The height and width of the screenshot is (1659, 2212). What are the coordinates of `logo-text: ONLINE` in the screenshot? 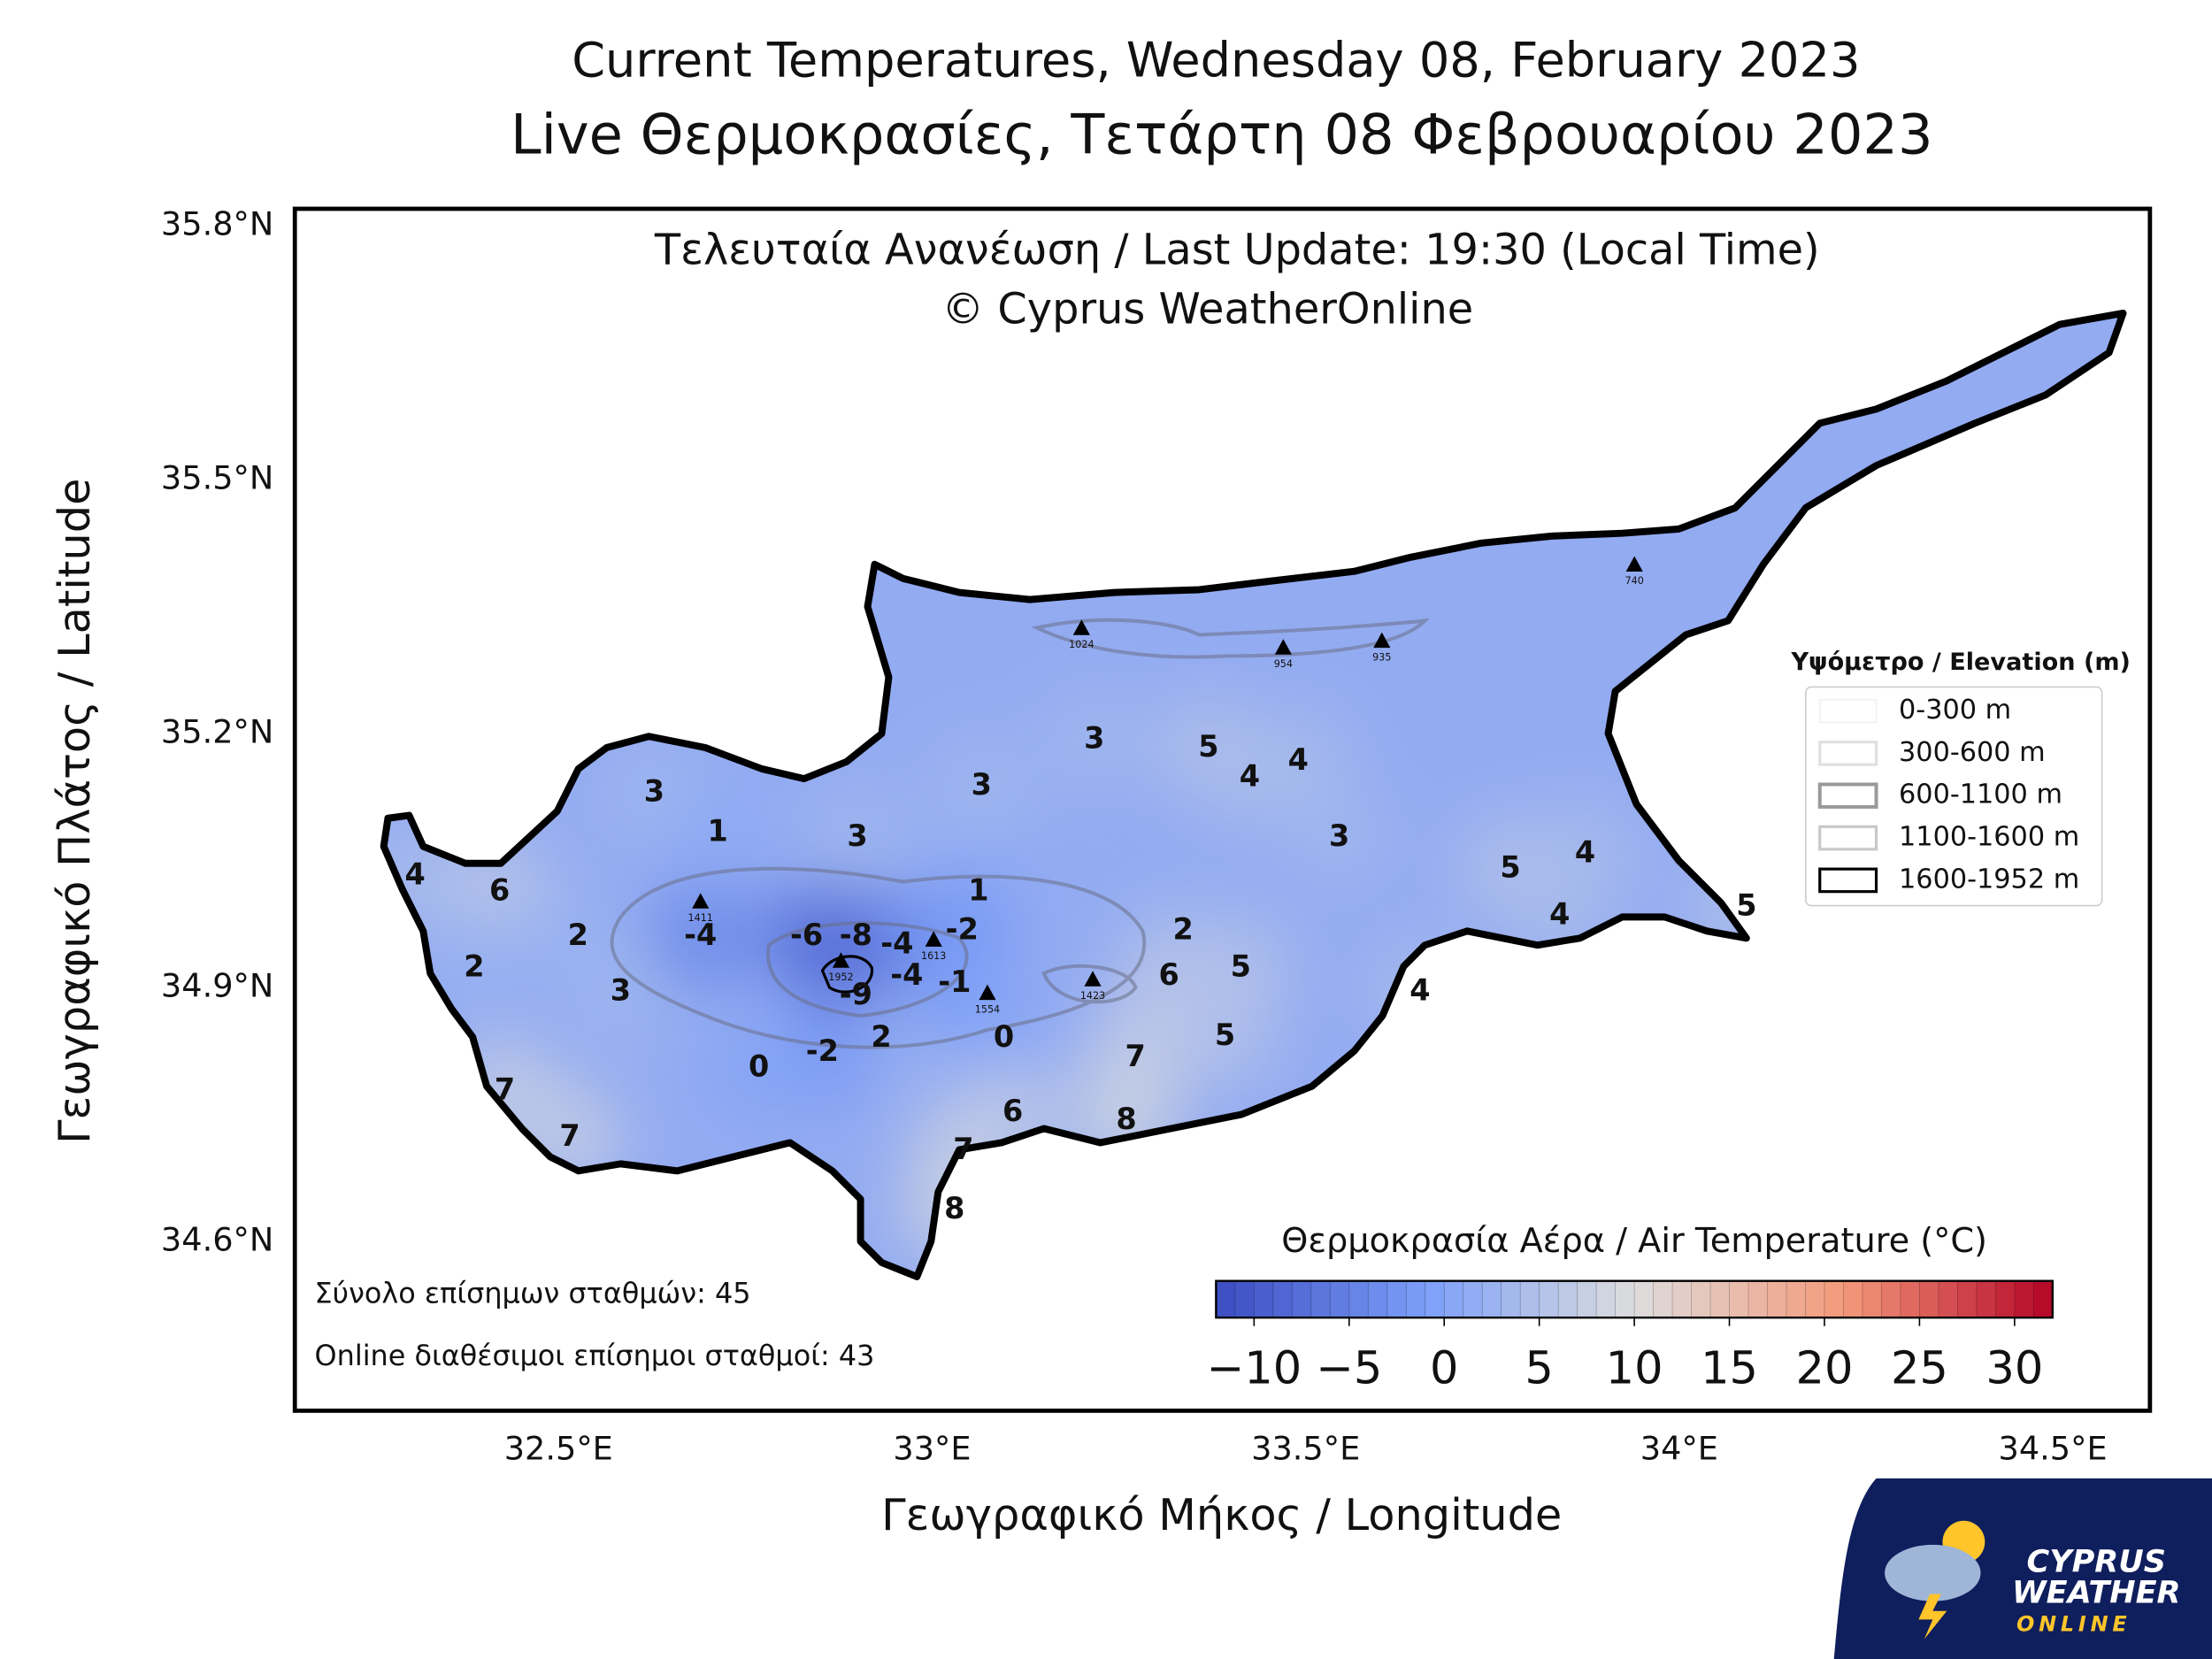 It's located at (2073, 1625).